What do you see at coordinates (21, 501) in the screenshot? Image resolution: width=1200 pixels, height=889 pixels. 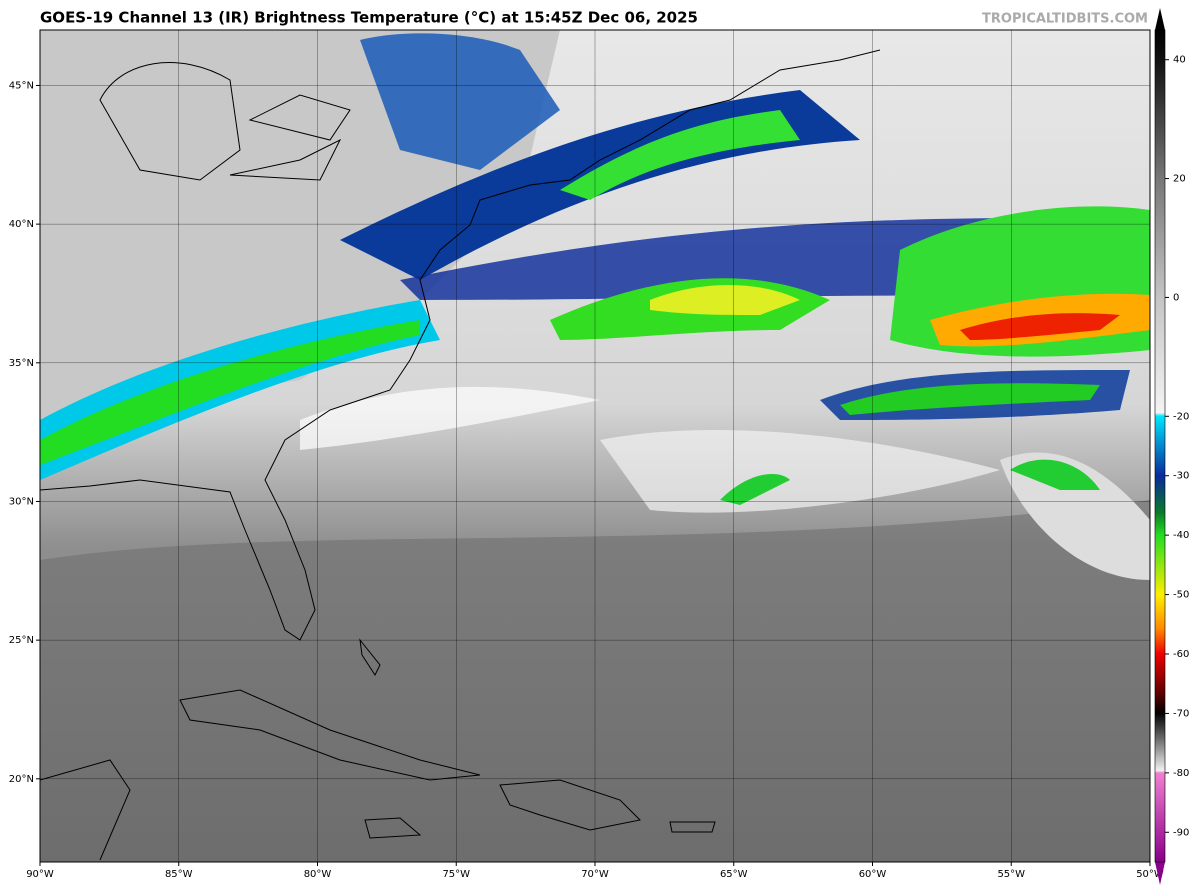 I see `y-tick-label: 30°N` at bounding box center [21, 501].